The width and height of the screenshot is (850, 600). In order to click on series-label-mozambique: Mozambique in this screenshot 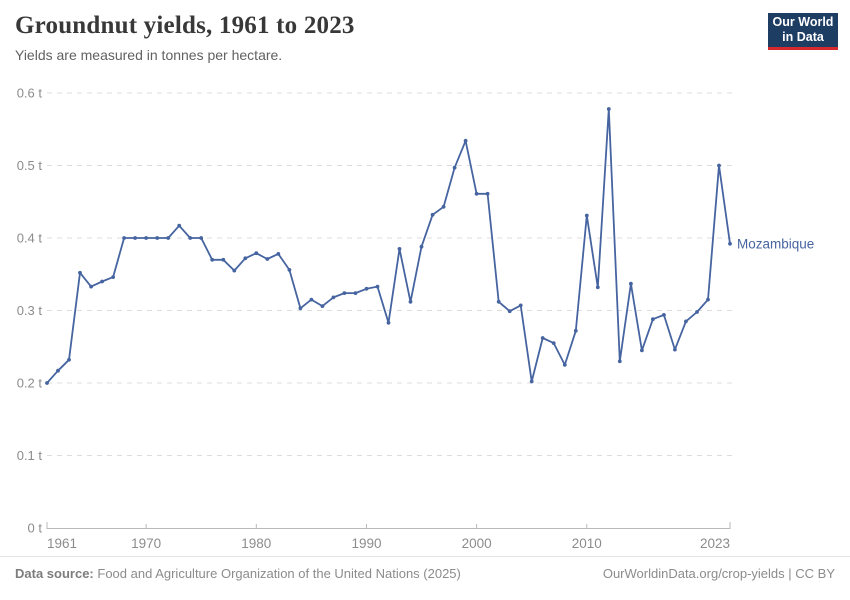, I will do `click(775, 243)`.